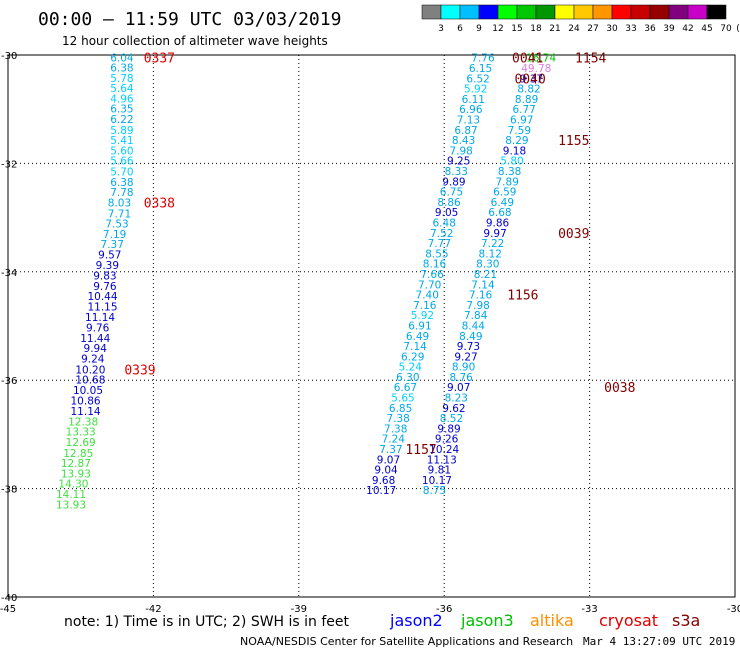  I want to click on colorbar-label: 15, so click(516, 29).